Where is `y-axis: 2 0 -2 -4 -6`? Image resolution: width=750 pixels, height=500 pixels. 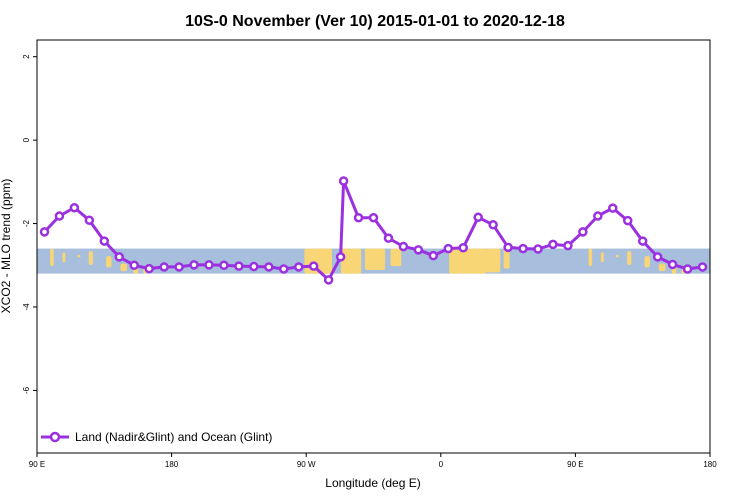 y-axis: 2 0 -2 -4 -6 is located at coordinates (29, 224).